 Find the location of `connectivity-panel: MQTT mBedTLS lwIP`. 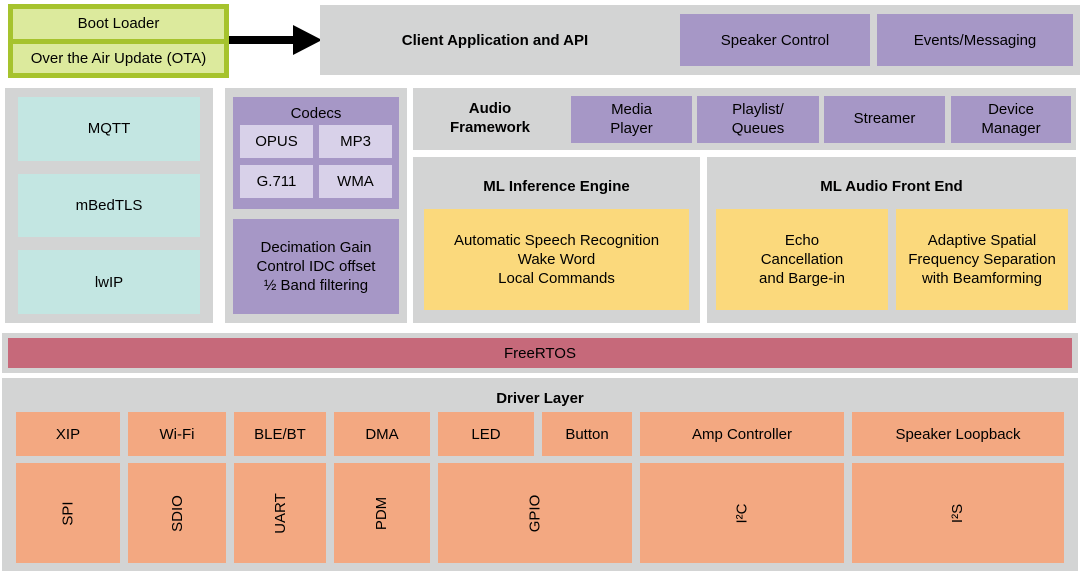

connectivity-panel: MQTT mBedTLS lwIP is located at coordinates (109, 205).